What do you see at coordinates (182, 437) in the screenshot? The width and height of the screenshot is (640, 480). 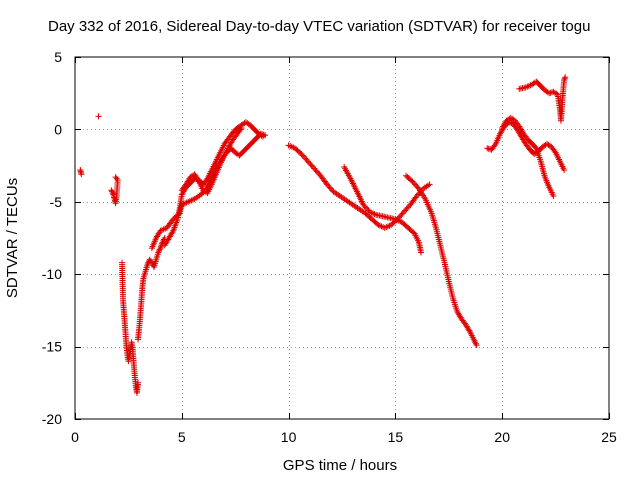 I see `x-tick-label: 5` at bounding box center [182, 437].